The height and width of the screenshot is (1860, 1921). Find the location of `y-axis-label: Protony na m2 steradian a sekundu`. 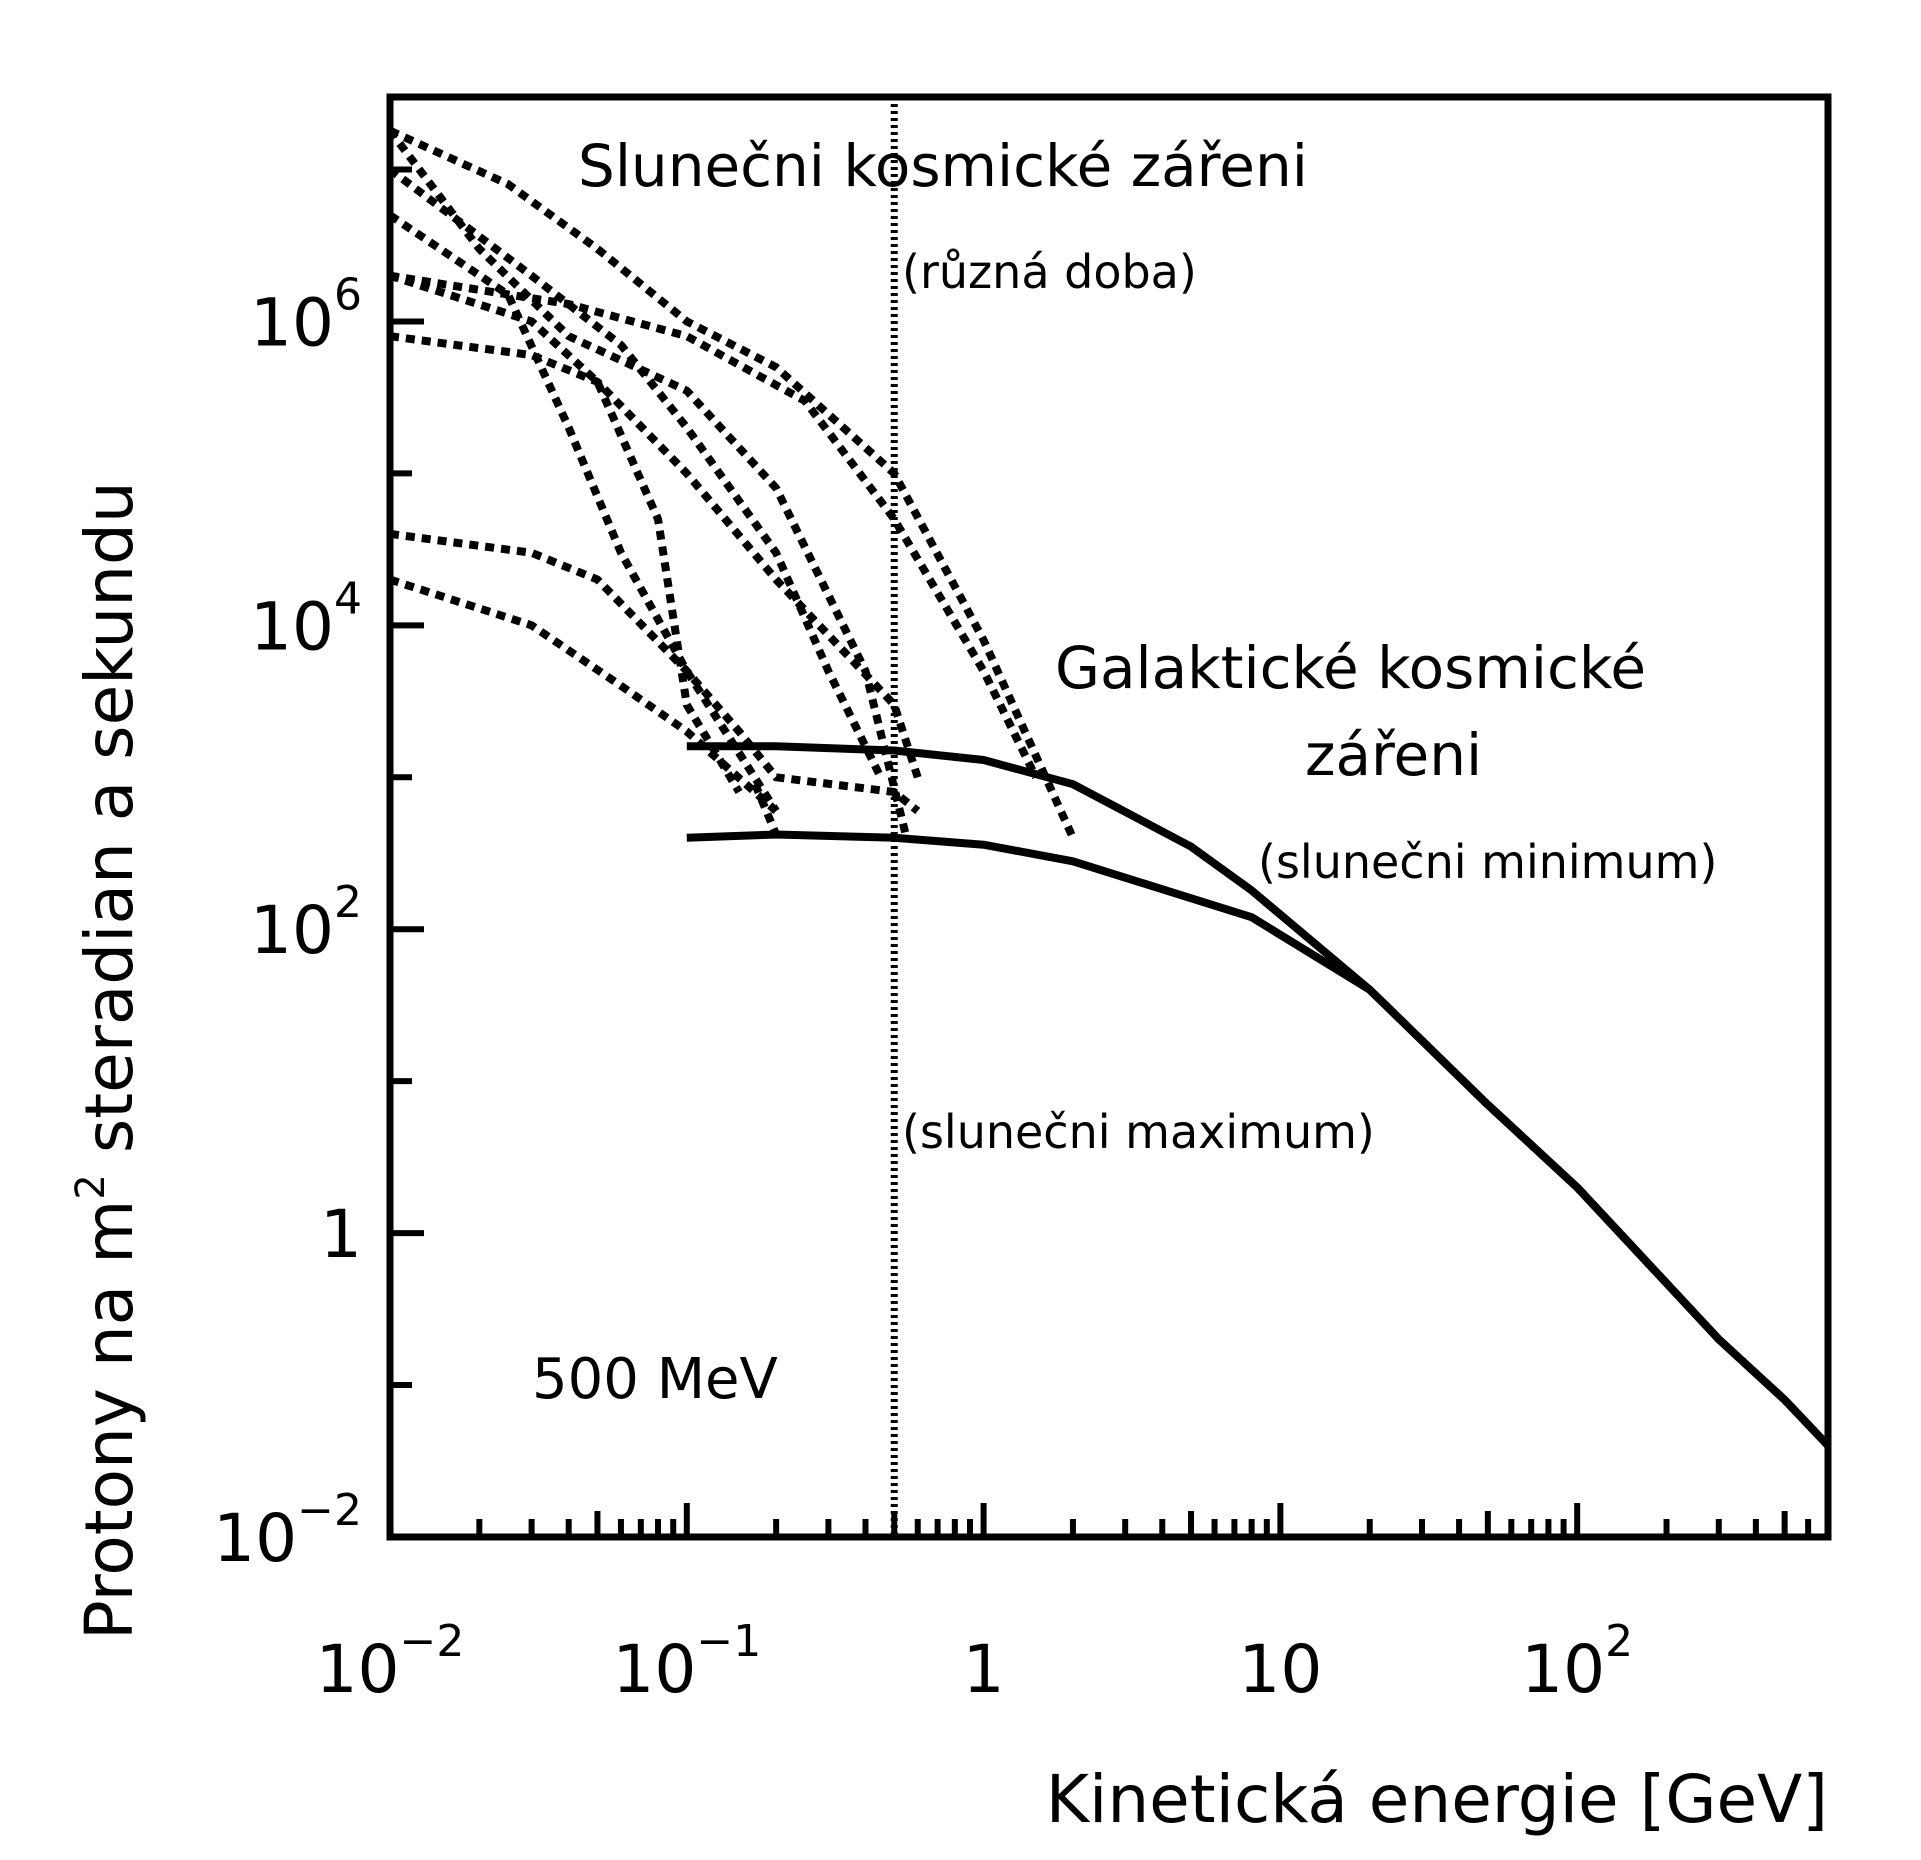

y-axis-label: Protony na m2 steradian a sekundu is located at coordinates (108, 1060).